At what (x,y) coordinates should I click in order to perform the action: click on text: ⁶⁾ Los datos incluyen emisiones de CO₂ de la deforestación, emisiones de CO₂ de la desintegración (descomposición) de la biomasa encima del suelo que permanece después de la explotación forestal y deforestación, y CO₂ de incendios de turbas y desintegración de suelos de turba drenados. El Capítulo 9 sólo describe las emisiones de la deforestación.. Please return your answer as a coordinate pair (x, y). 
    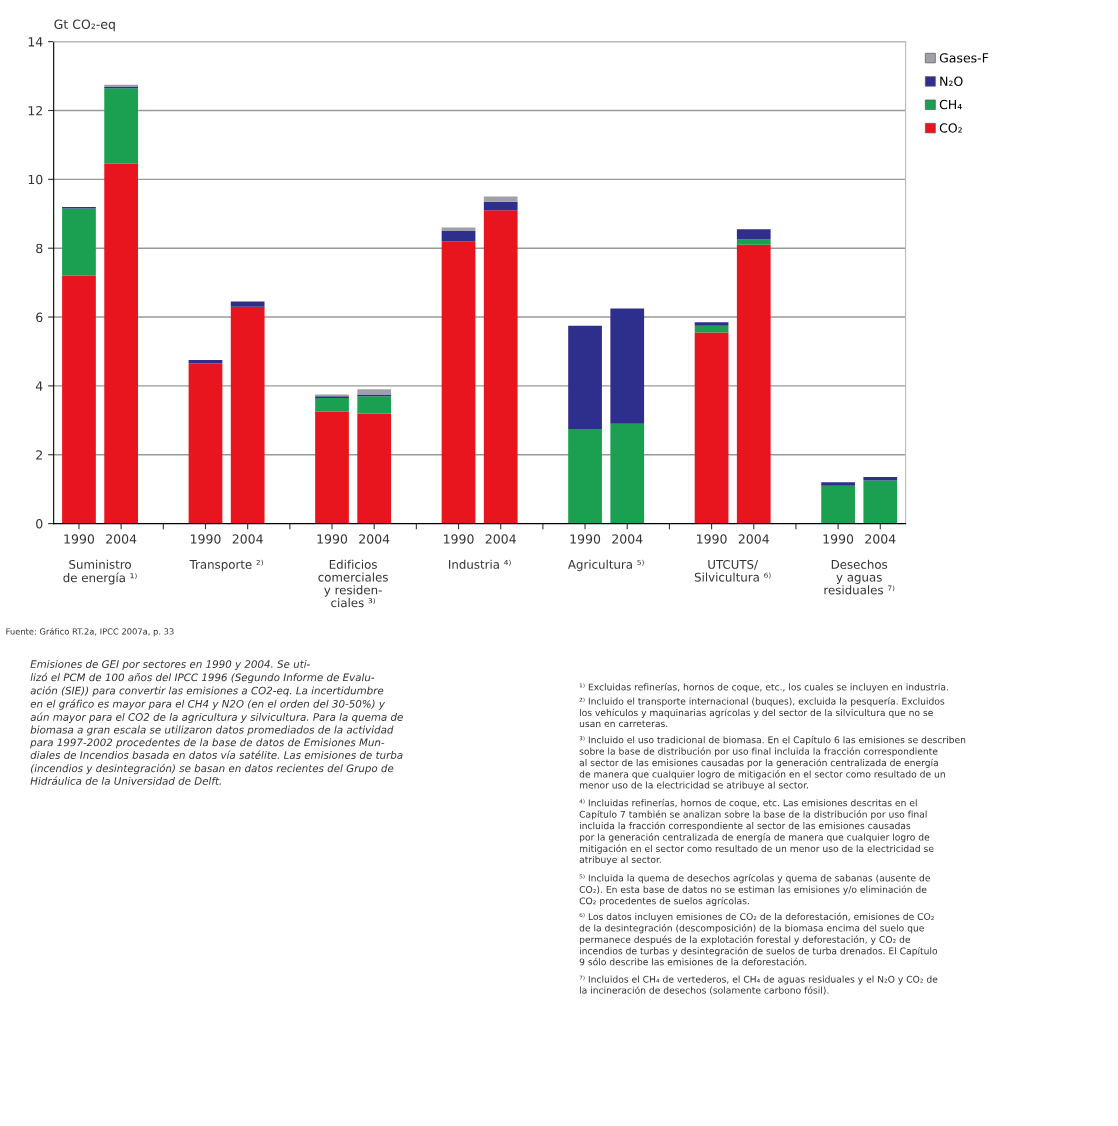
    Looking at the image, I should click on (758, 939).